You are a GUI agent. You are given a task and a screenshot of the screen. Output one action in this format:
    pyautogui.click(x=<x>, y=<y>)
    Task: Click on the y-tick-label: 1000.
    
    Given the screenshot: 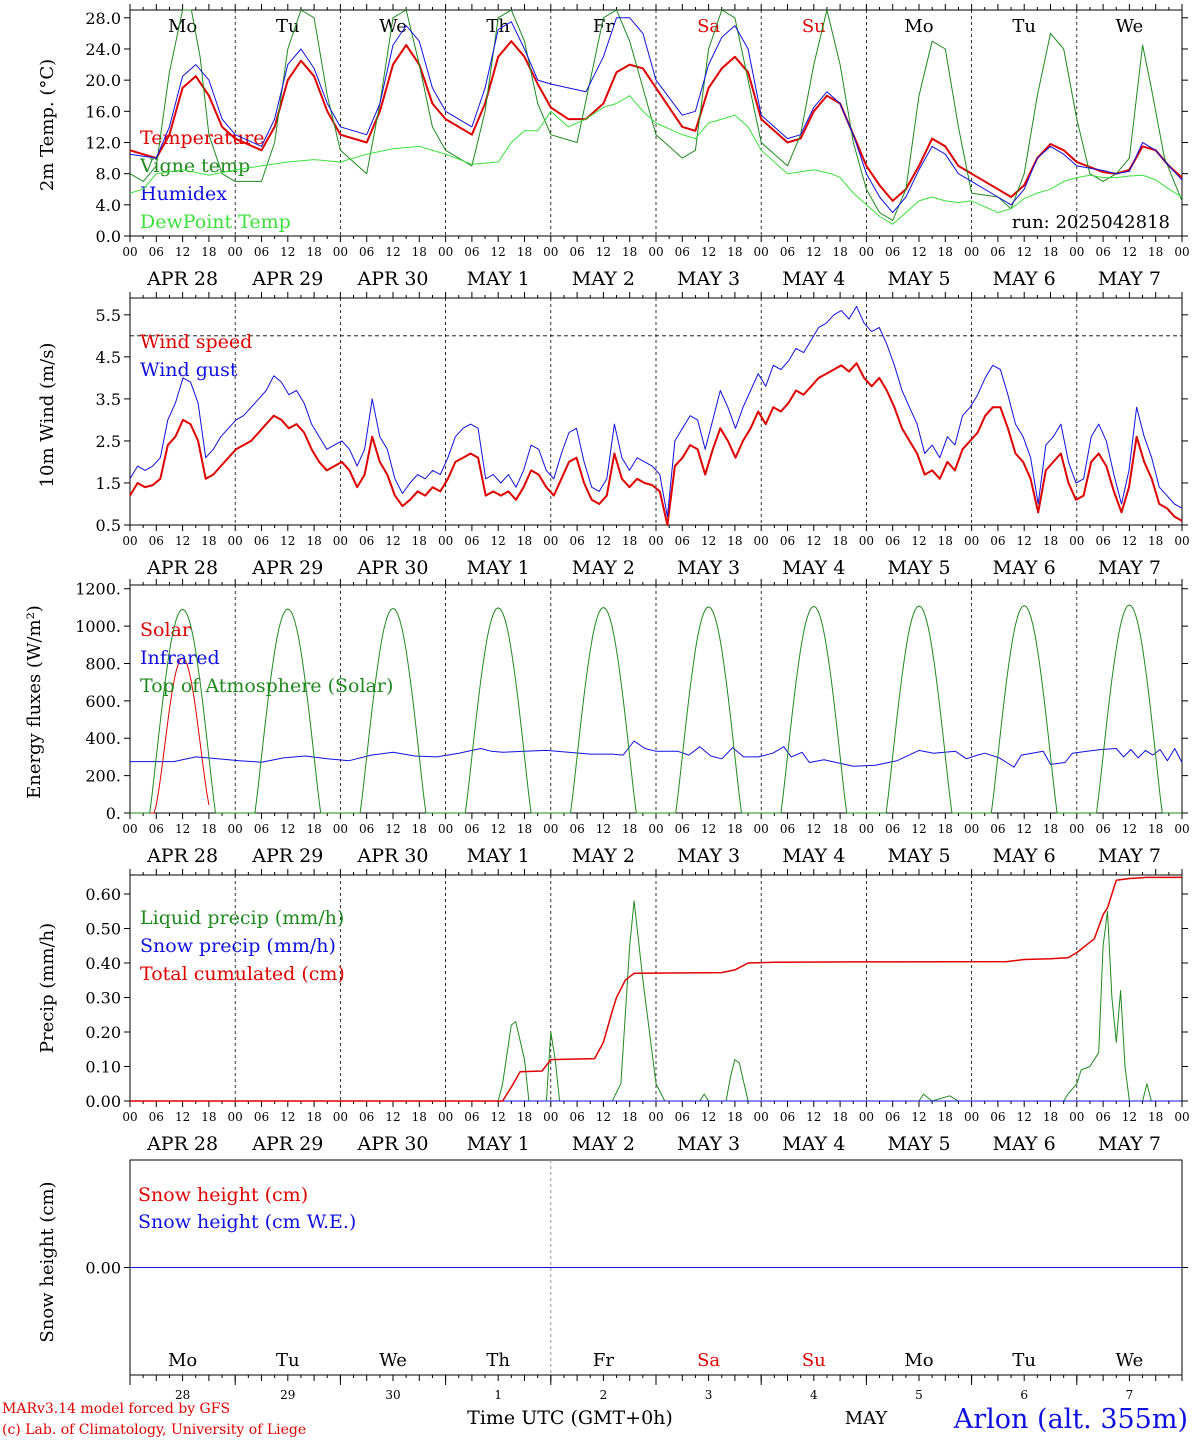 What is the action you would take?
    pyautogui.click(x=98, y=626)
    